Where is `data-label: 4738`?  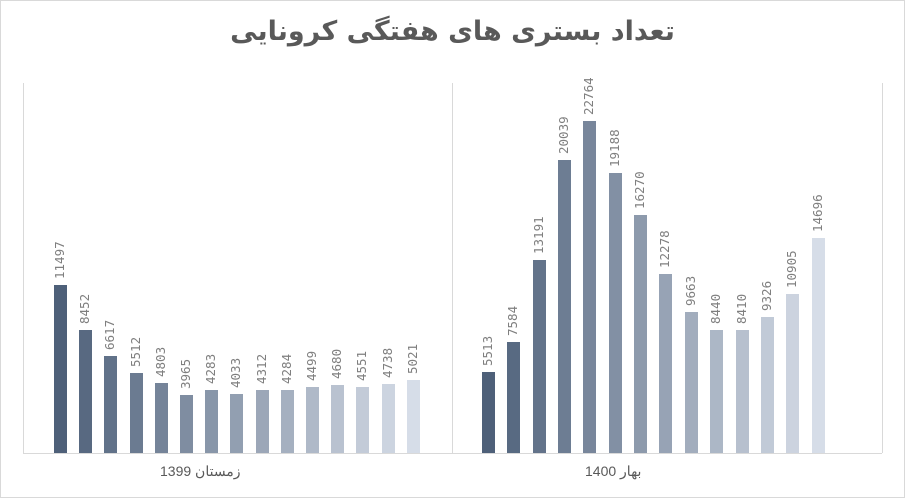 data-label: 4738 is located at coordinates (387, 362).